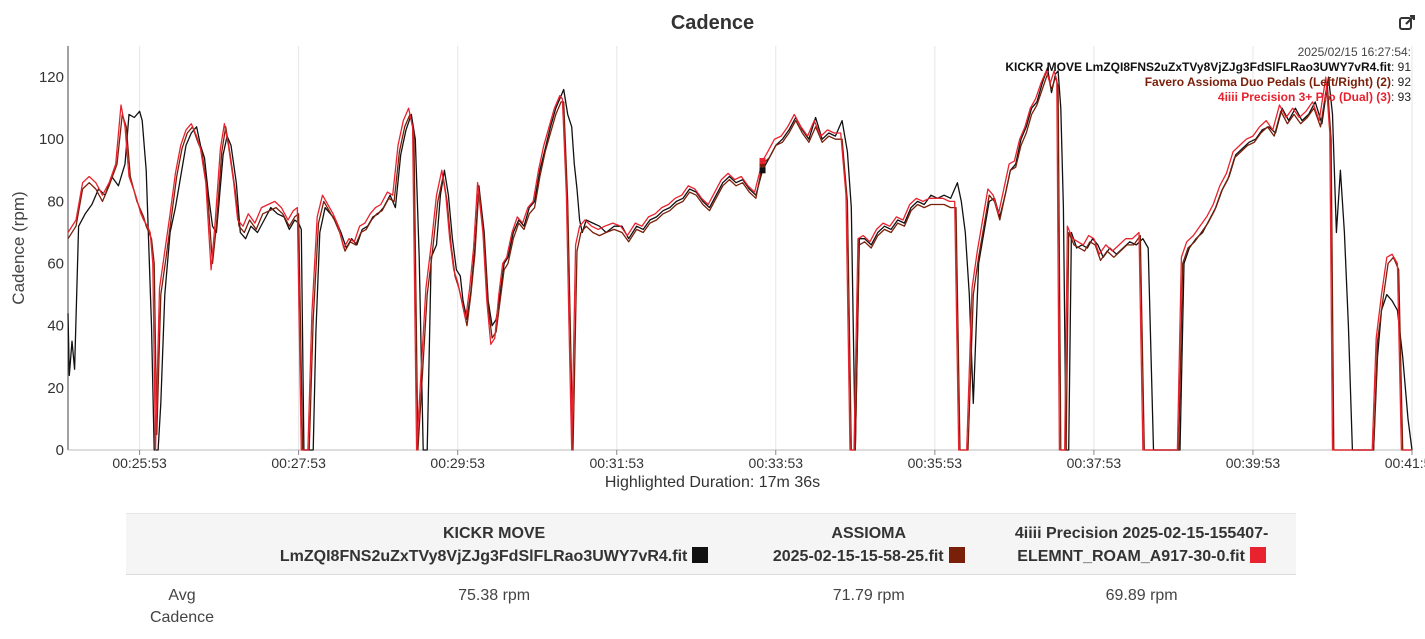 This screenshot has width=1425, height=639. I want to click on y-tick-label: 0, so click(60, 450).